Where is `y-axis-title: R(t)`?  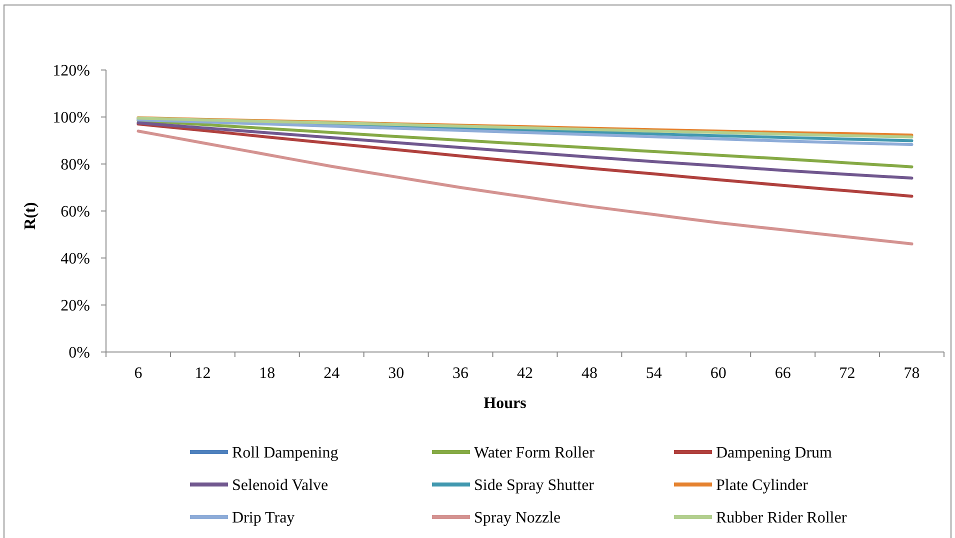 y-axis-title: R(t) is located at coordinates (30, 216).